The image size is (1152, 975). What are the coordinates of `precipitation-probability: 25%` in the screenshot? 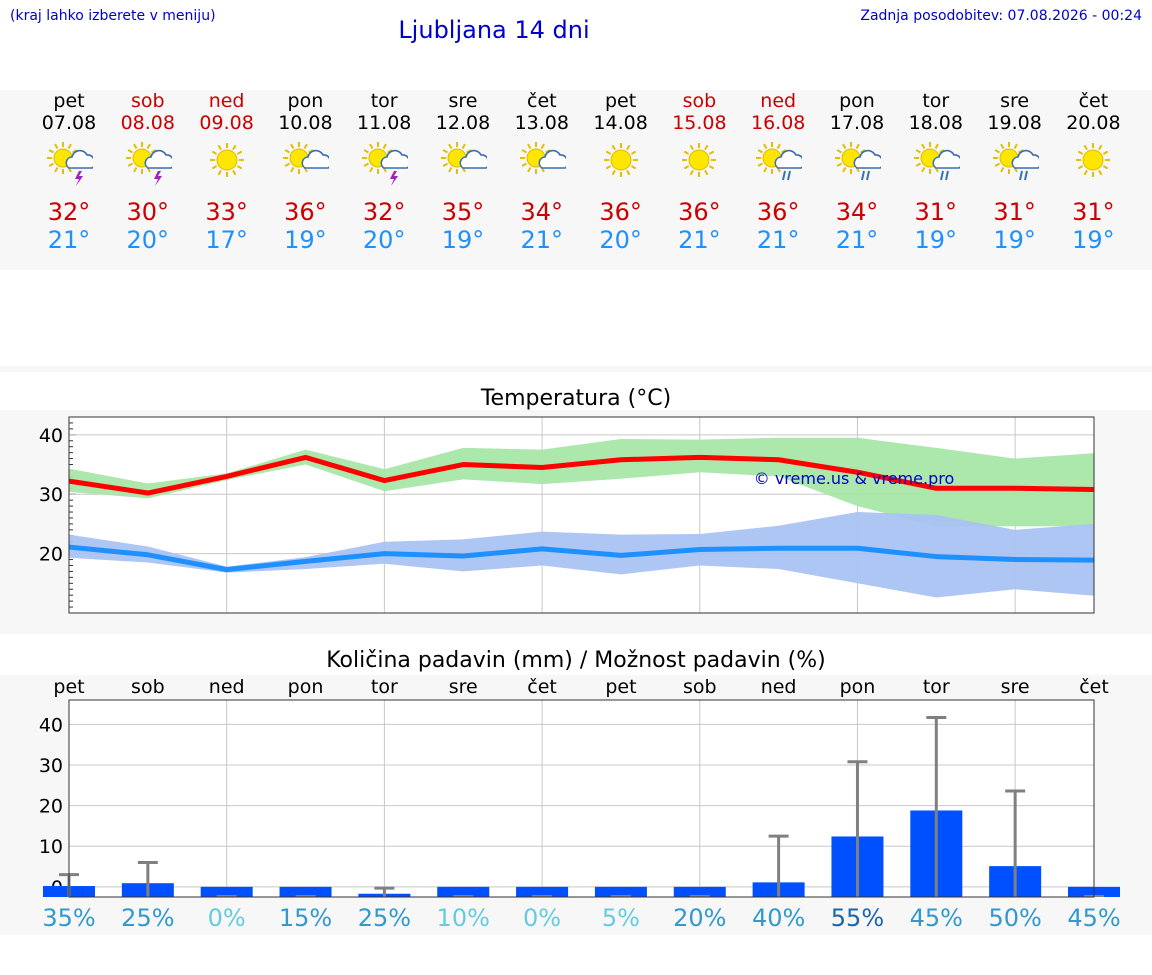 It's located at (384, 918).